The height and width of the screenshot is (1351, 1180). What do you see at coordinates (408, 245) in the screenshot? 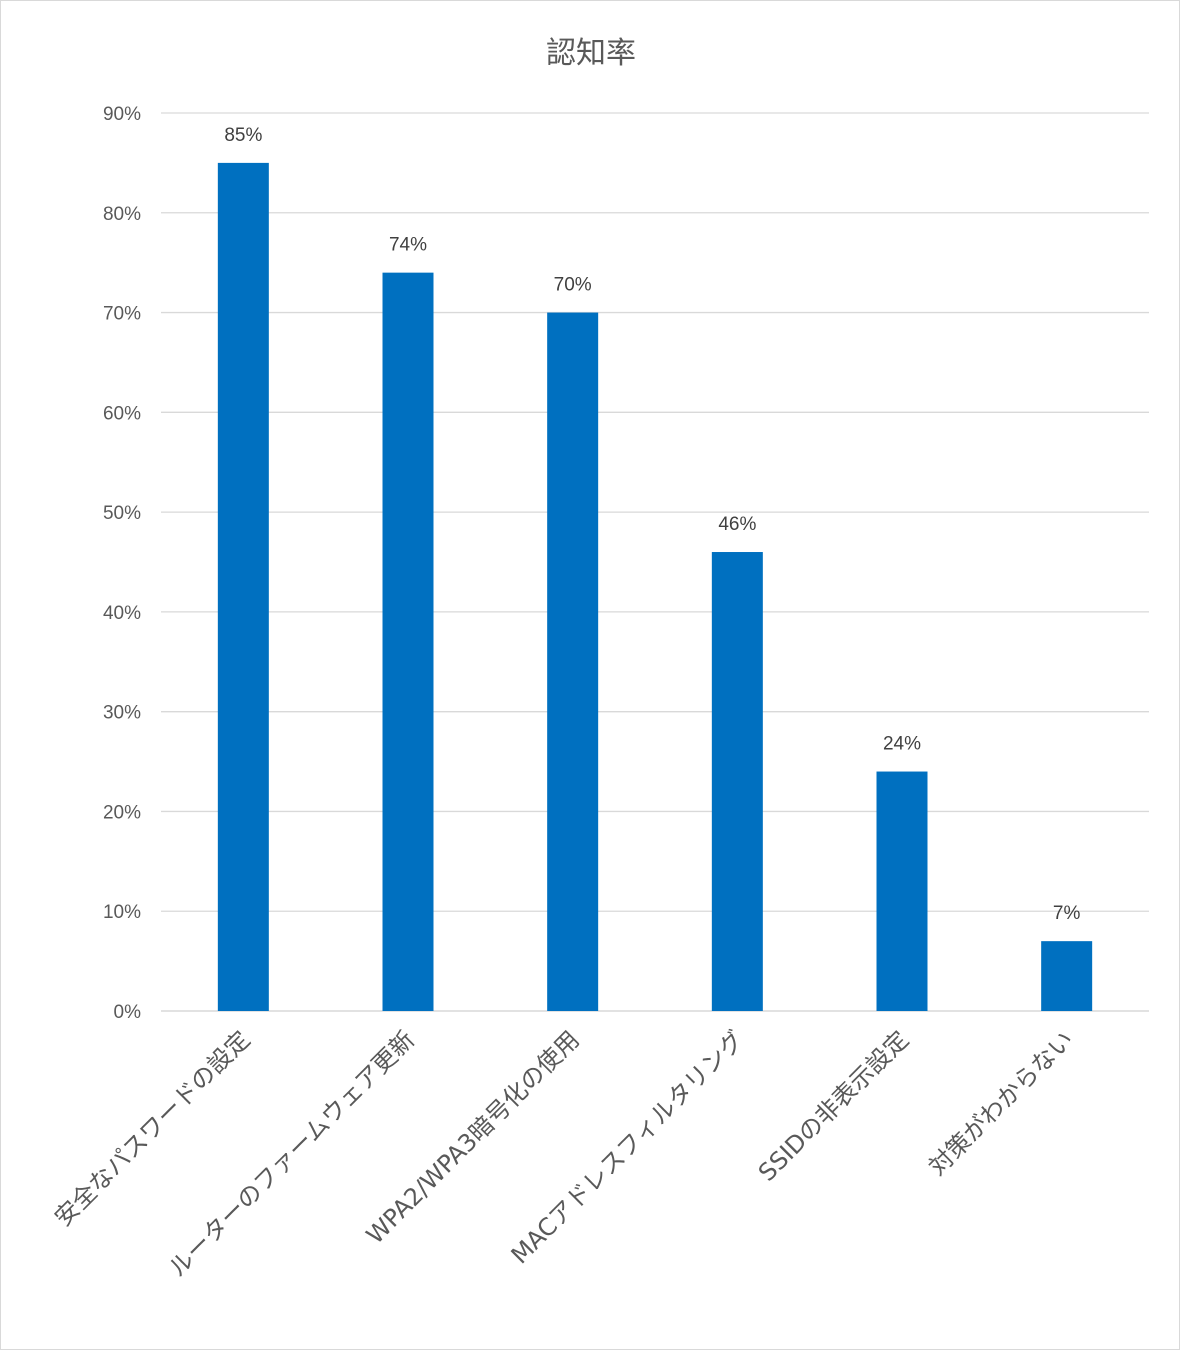
I see `data-label: 74%` at bounding box center [408, 245].